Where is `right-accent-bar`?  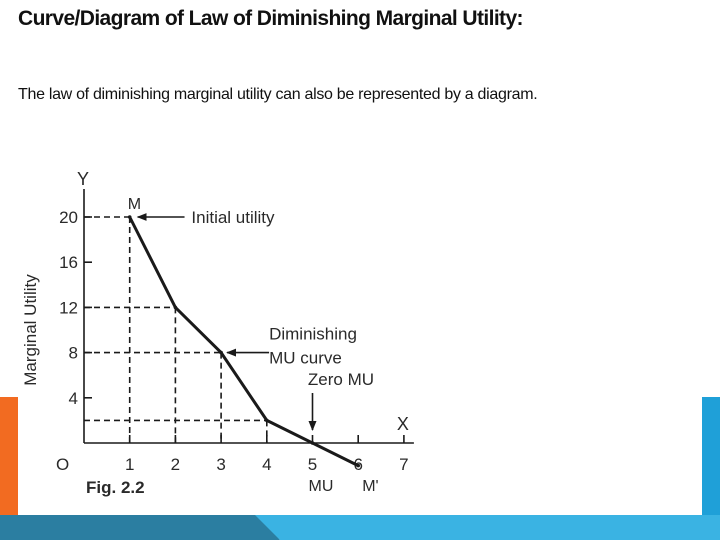
right-accent-bar is located at coordinates (711, 468).